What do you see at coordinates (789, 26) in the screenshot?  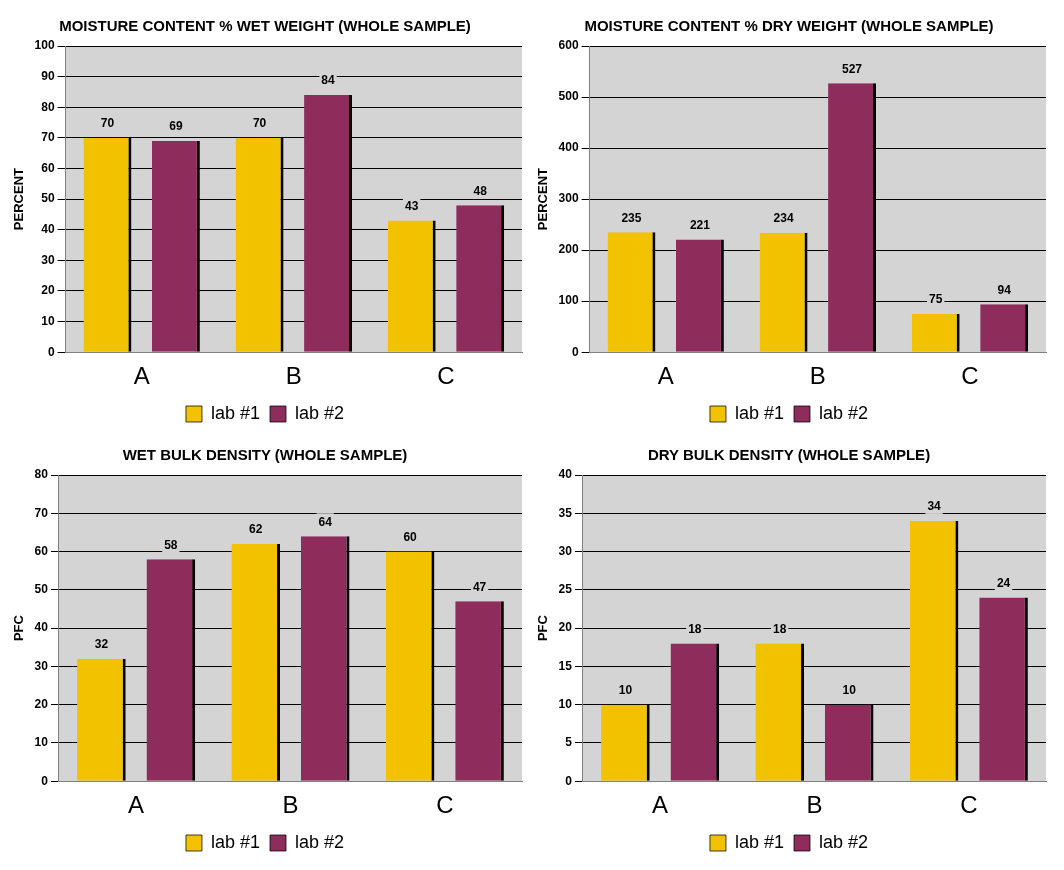 I see `chart-title: MOISTURE CONTENT % DRY WEIGHT (WHOLE SAMPLE)` at bounding box center [789, 26].